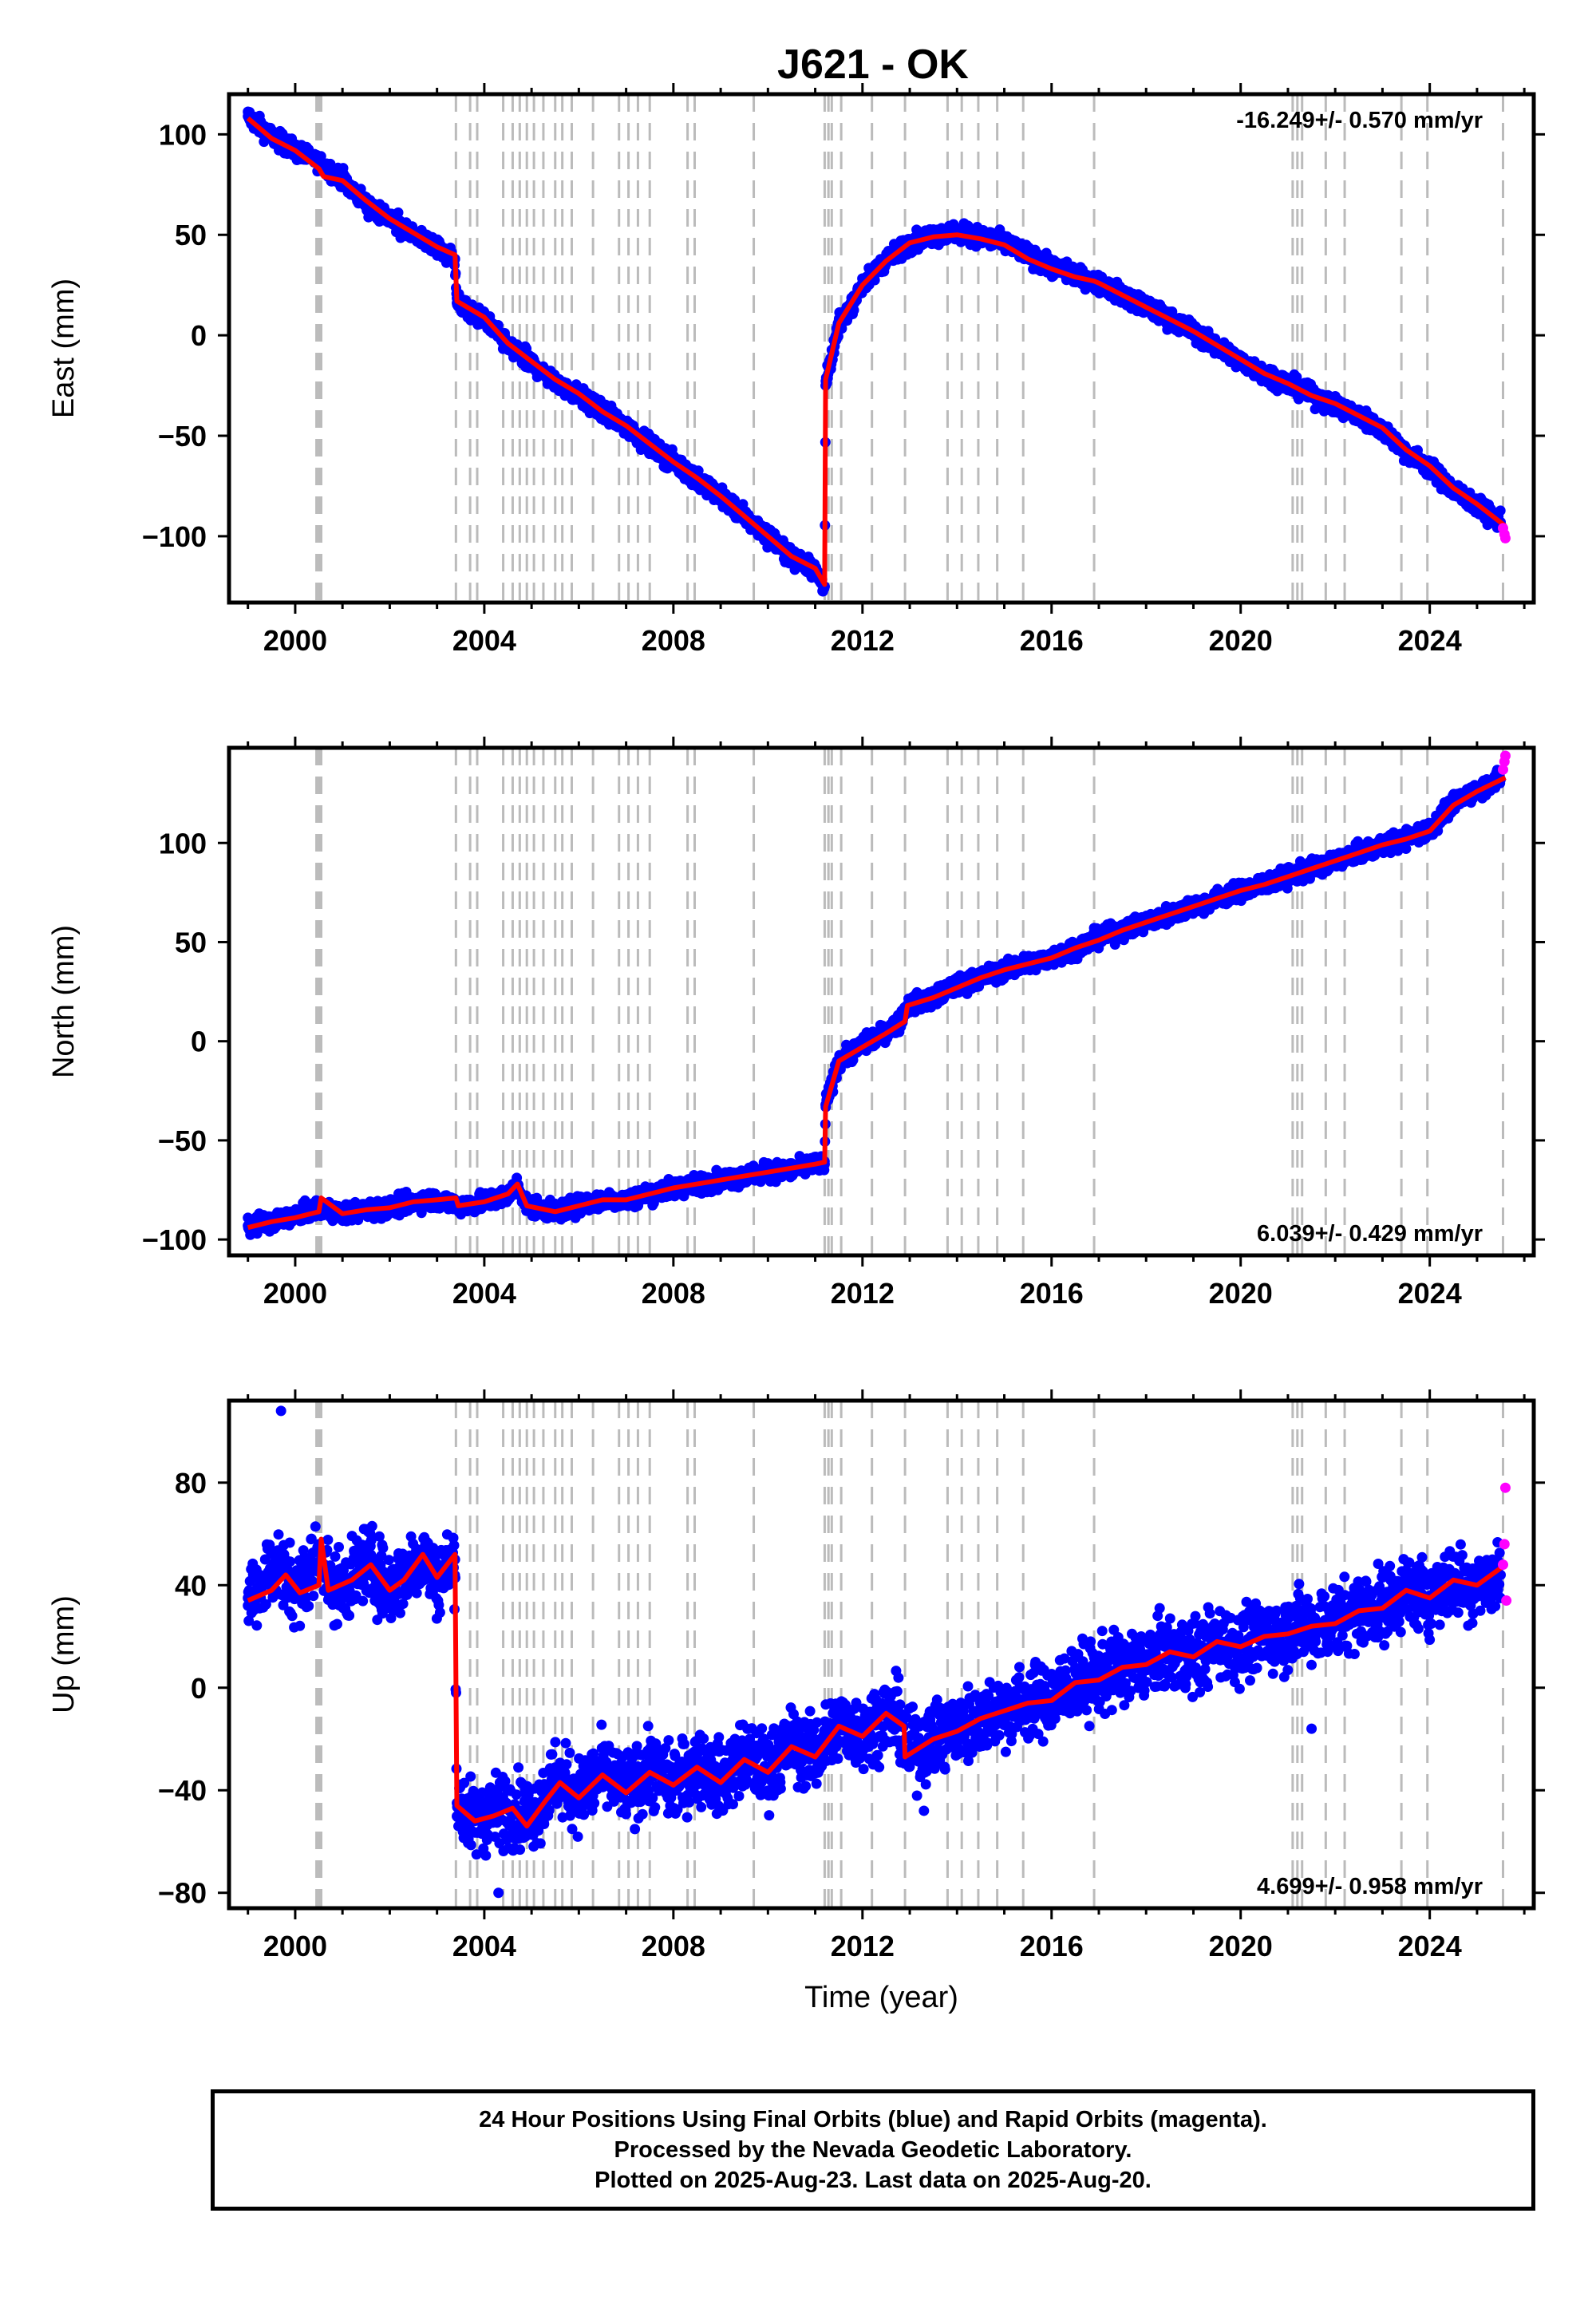 The width and height of the screenshot is (1596, 2316). What do you see at coordinates (1359, 120) in the screenshot?
I see `rate-label: -16.249+/- 0.570 mm/yr` at bounding box center [1359, 120].